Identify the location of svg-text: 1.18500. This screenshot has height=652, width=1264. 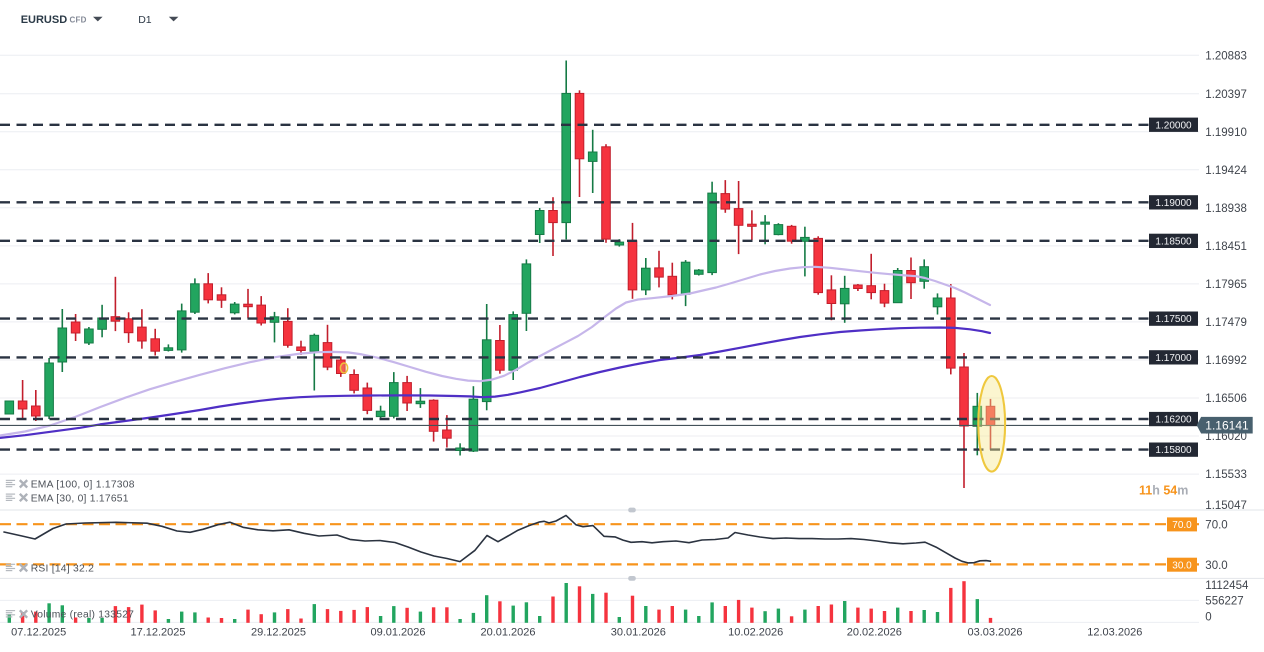
(1173, 241).